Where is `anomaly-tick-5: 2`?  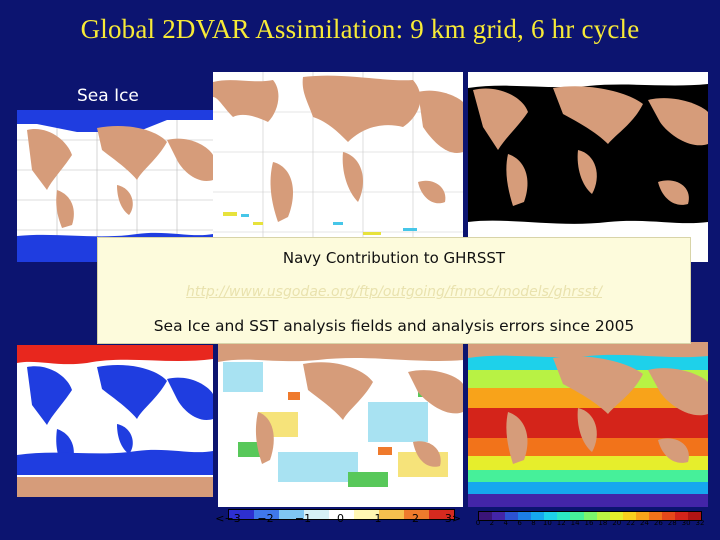
anomaly-tick-5: 2 is located at coordinates (415, 518).